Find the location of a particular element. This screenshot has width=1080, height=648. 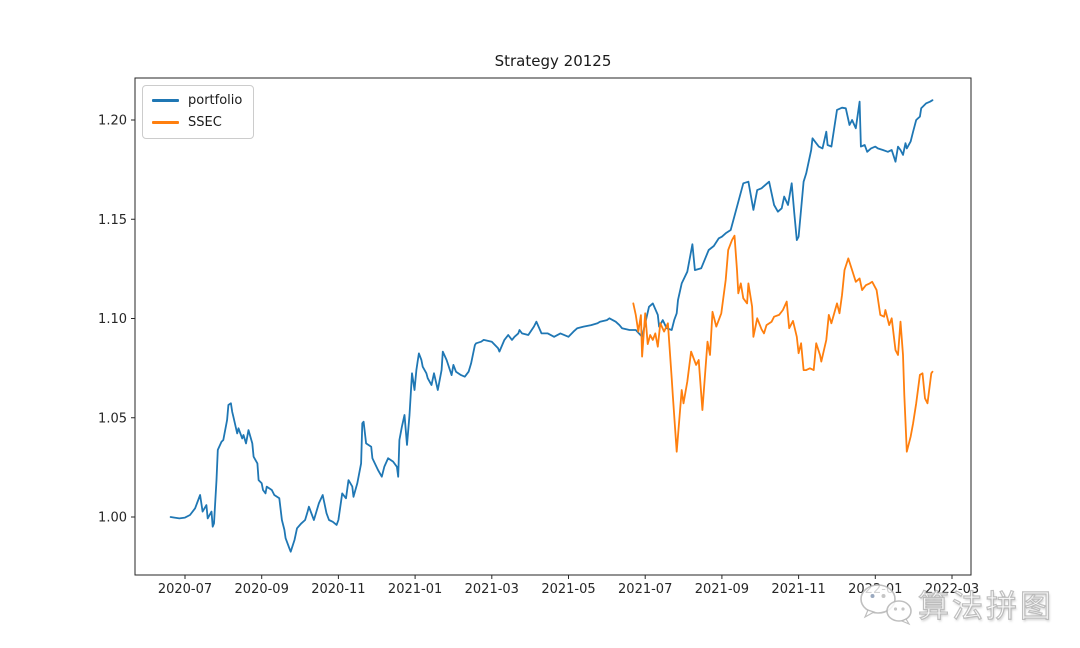

y-tick-label: 1.10 is located at coordinates (112, 319).